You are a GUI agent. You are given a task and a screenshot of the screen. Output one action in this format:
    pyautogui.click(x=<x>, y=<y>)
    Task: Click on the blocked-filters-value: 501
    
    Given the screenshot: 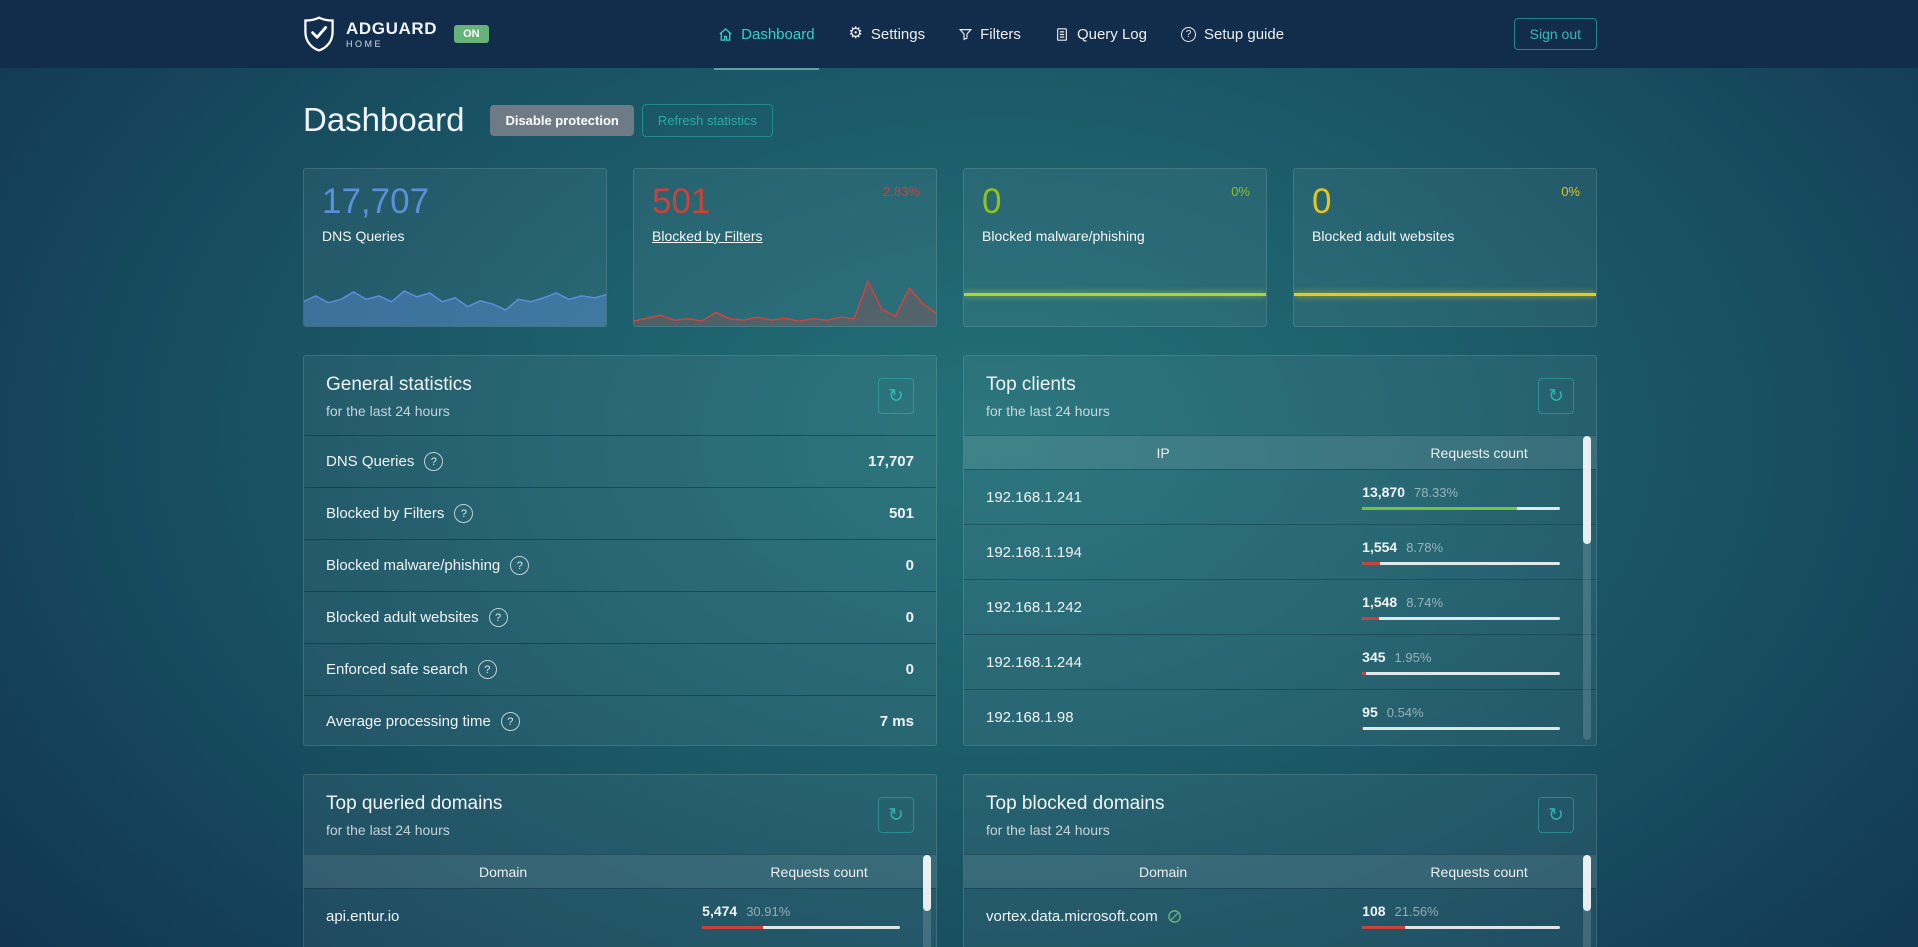 What is the action you would take?
    pyautogui.click(x=681, y=201)
    